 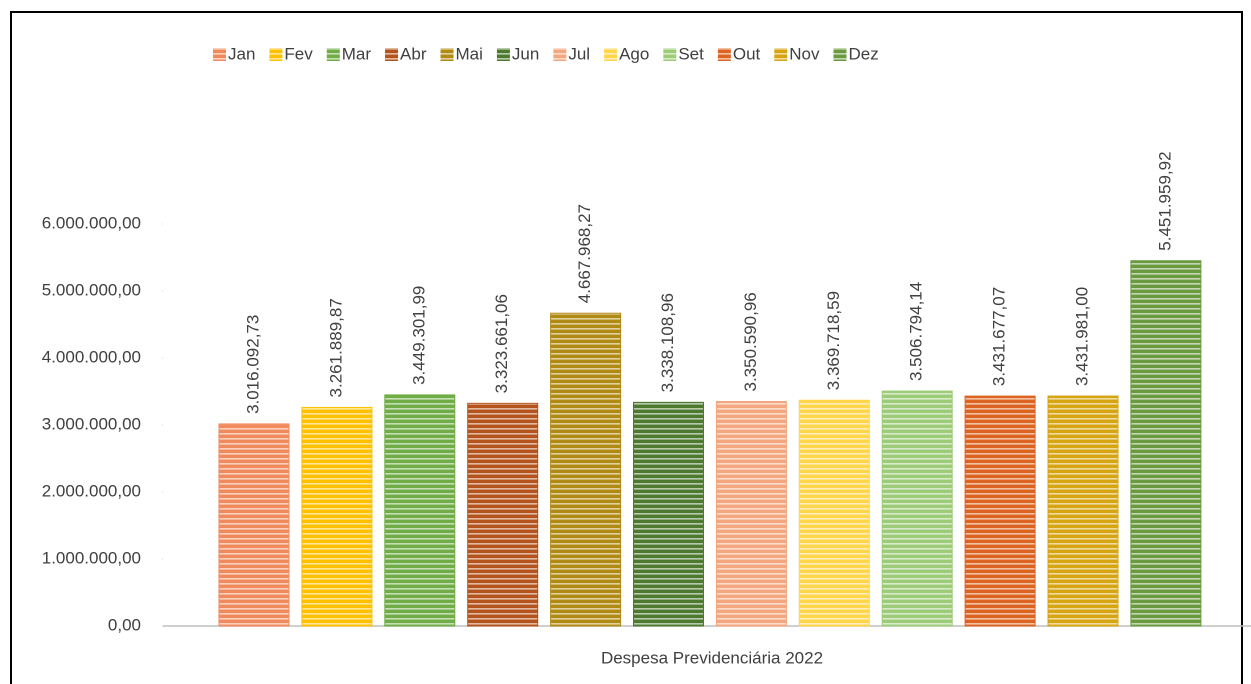 I want to click on legend-label: Set, so click(x=691, y=53).